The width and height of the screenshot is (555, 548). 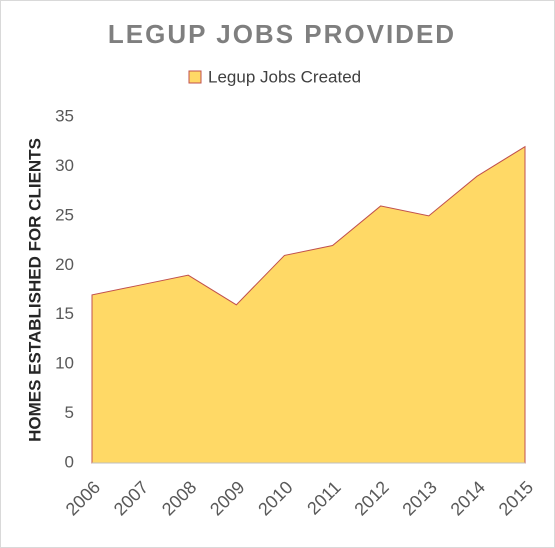 What do you see at coordinates (64, 264) in the screenshot?
I see `y-tick-label: 20` at bounding box center [64, 264].